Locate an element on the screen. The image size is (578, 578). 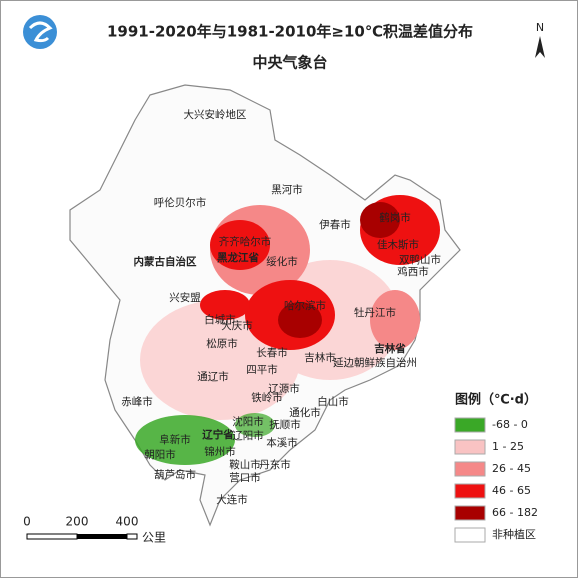
place-label: 延边朝鲜族自治州 is located at coordinates (375, 362).